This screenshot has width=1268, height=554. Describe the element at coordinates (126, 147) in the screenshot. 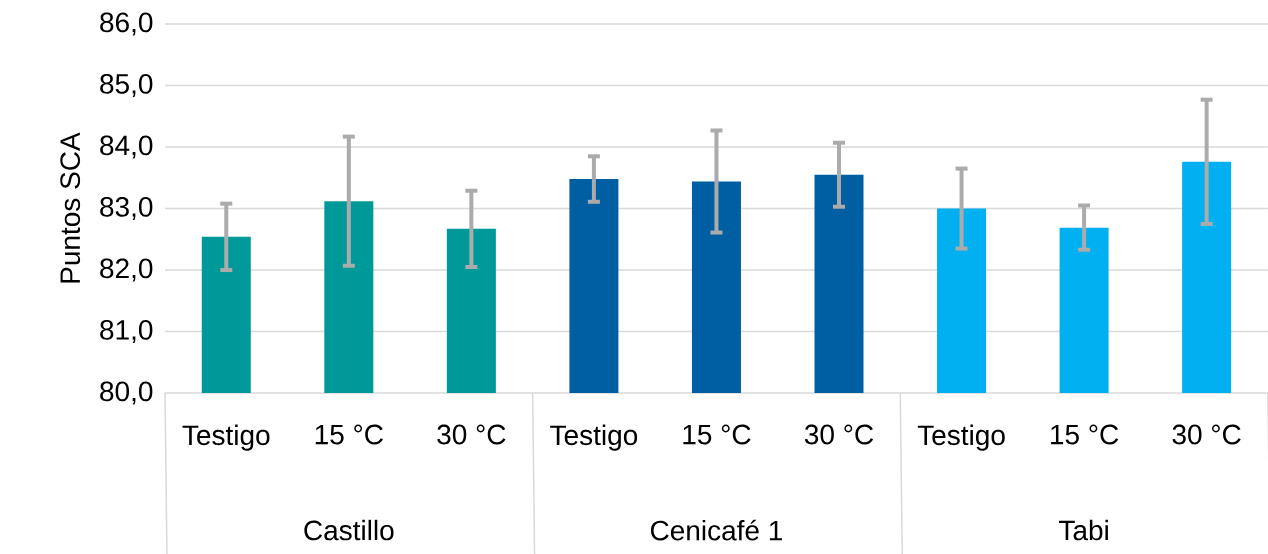

I see `y-tick-label: 84,0` at that location.